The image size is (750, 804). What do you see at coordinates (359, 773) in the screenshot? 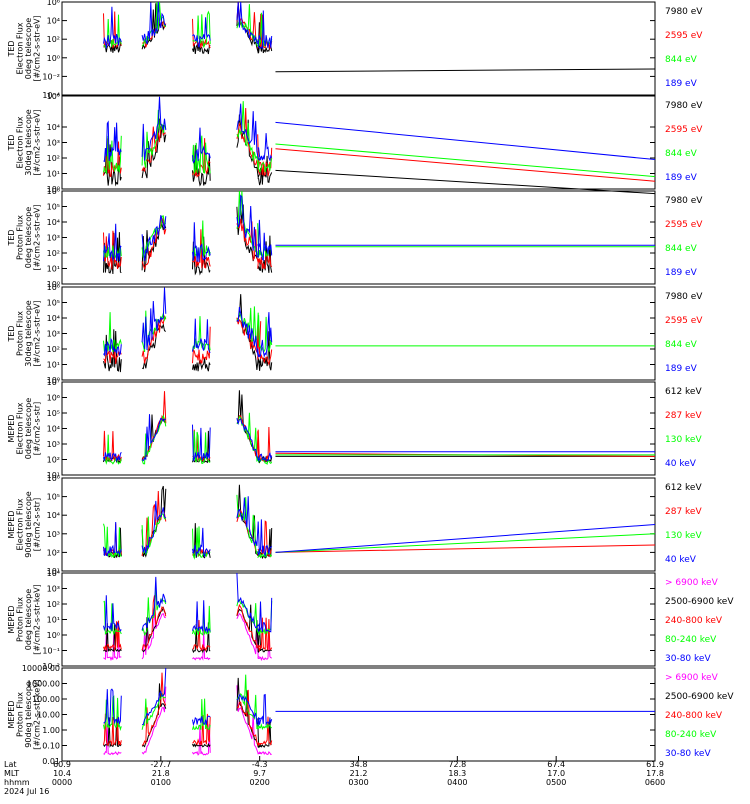
I see `x-tick-mlt: 21.2` at bounding box center [359, 773].